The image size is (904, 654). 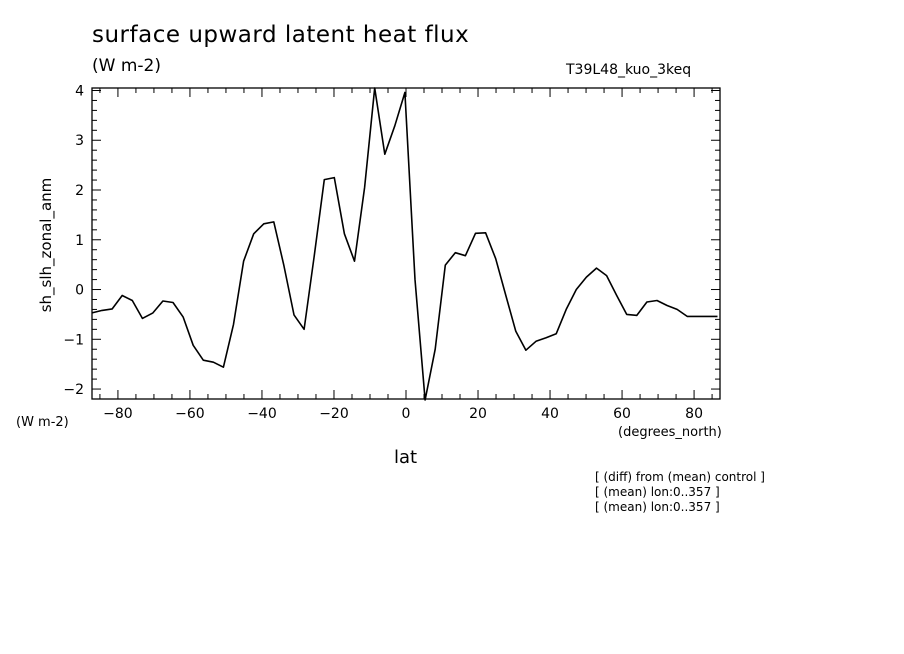 I want to click on y-tick-label: 3, so click(x=79, y=141).